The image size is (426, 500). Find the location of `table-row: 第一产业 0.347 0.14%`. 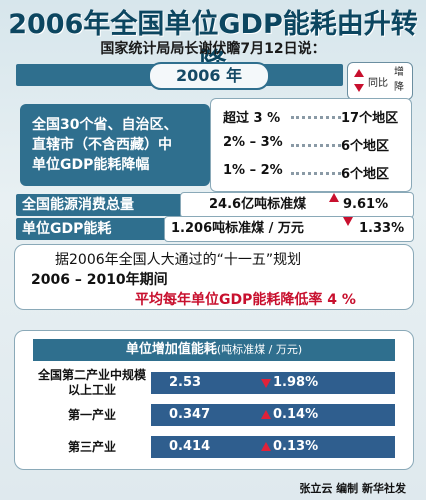

table-row: 第一产业 0.347 0.14% is located at coordinates (214, 415).